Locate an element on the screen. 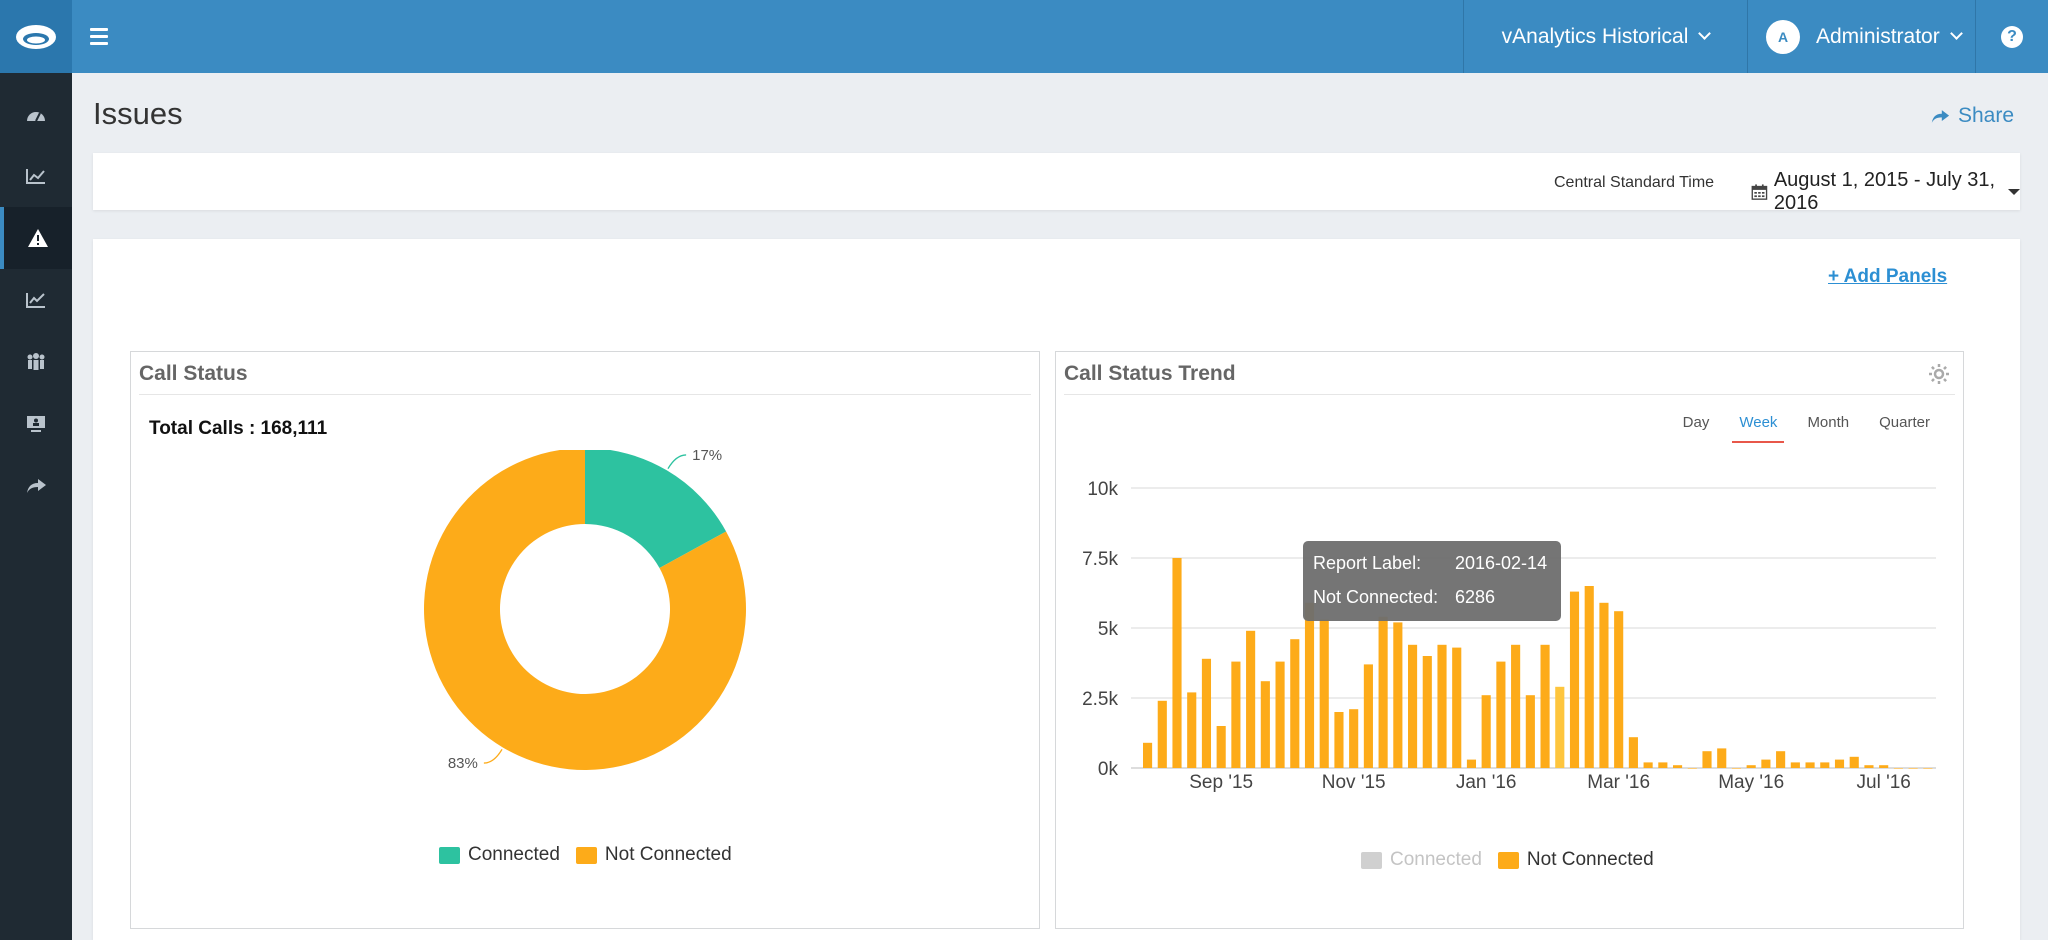 Image resolution: width=2048 pixels, height=940 pixels. user-menu: A Administrator is located at coordinates (1861, 36).